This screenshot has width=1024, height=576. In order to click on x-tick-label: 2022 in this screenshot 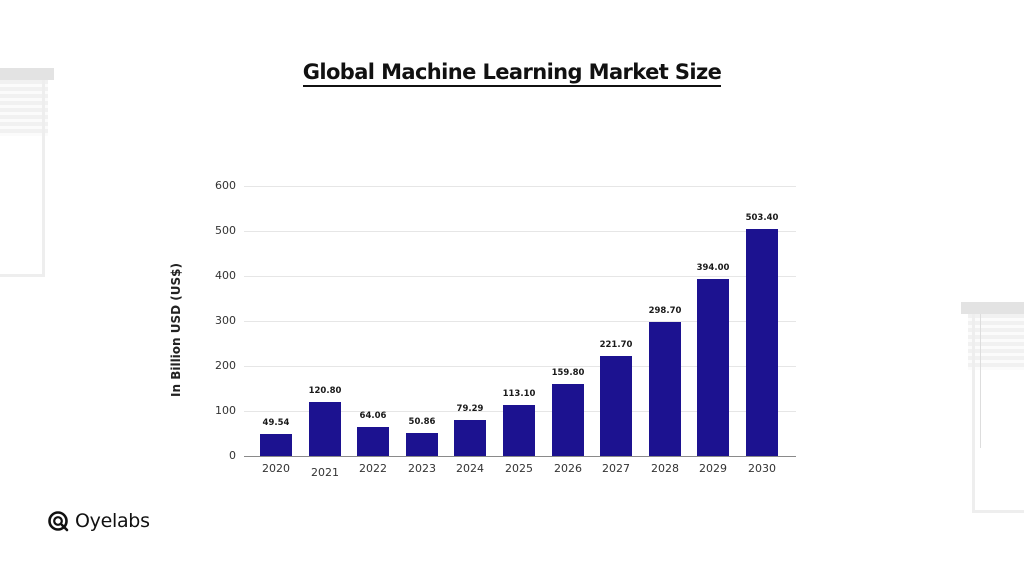, I will do `click(373, 468)`.